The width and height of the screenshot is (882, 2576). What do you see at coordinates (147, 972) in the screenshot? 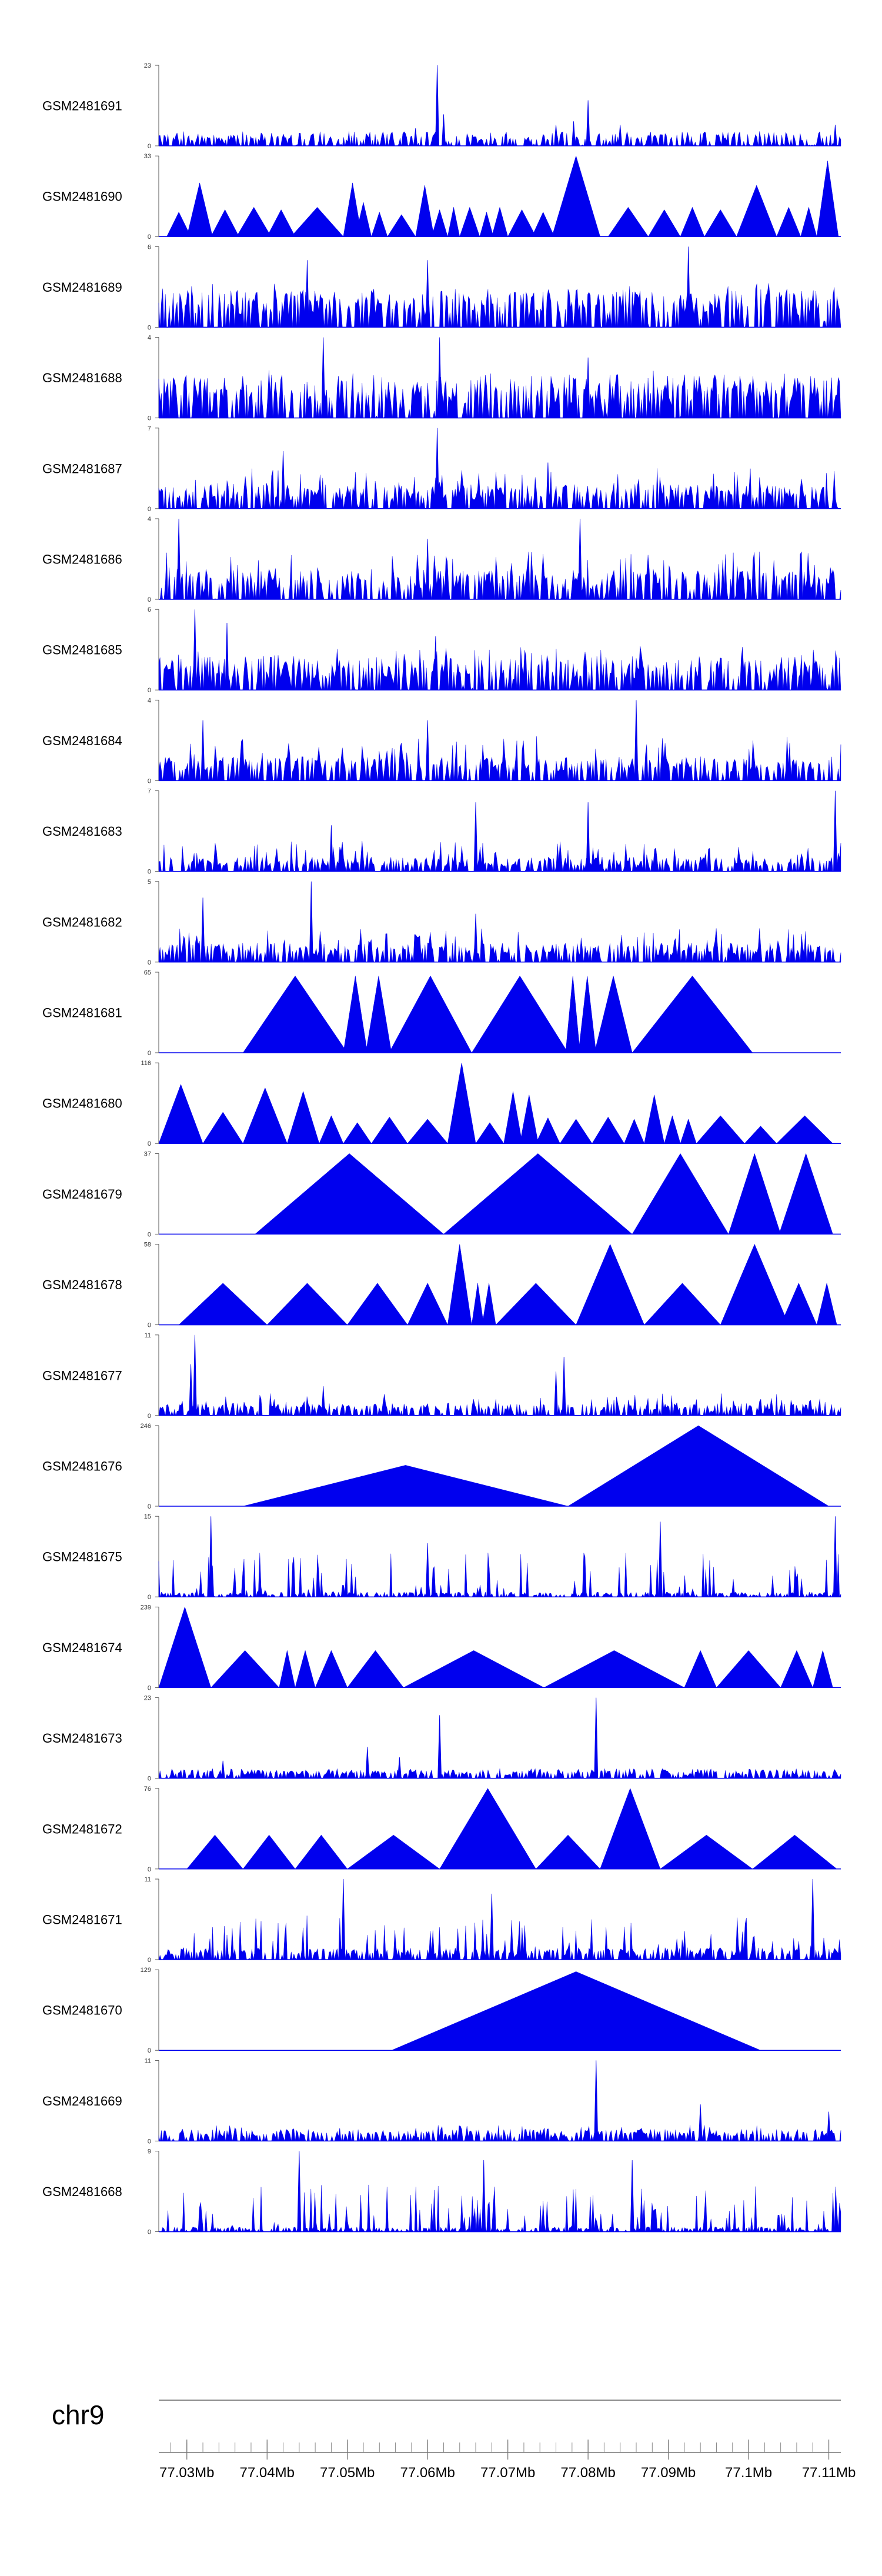
I see `y-max-label: 65` at bounding box center [147, 972].